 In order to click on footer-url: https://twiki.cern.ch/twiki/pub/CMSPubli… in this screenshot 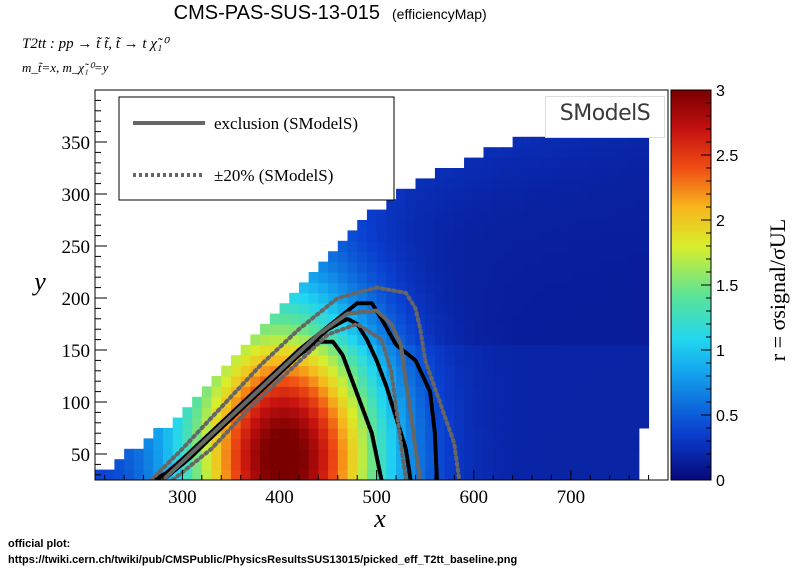, I will do `click(263, 560)`.